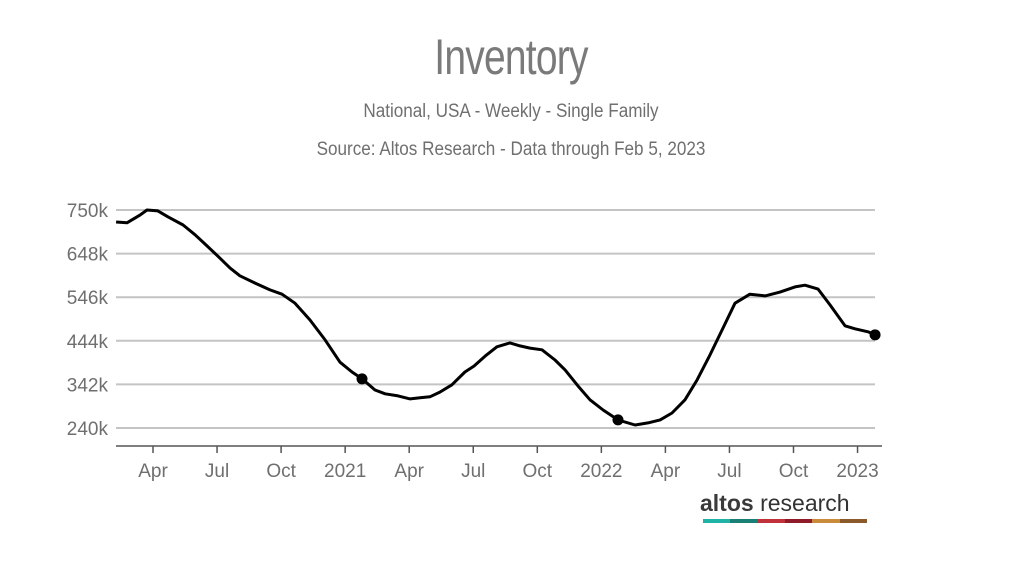 The height and width of the screenshot is (580, 1022). I want to click on y-tick-label: 342k, so click(88, 385).